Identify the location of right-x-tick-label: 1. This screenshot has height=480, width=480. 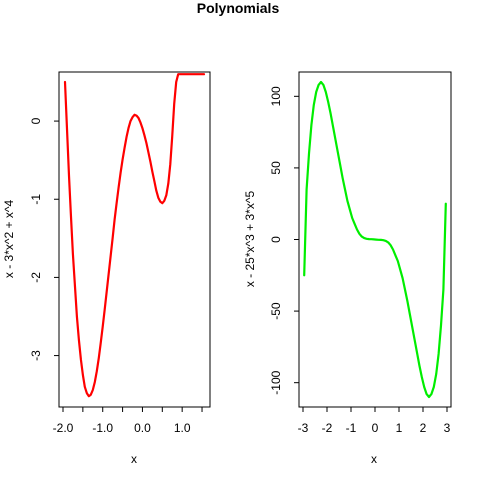
(399, 428).